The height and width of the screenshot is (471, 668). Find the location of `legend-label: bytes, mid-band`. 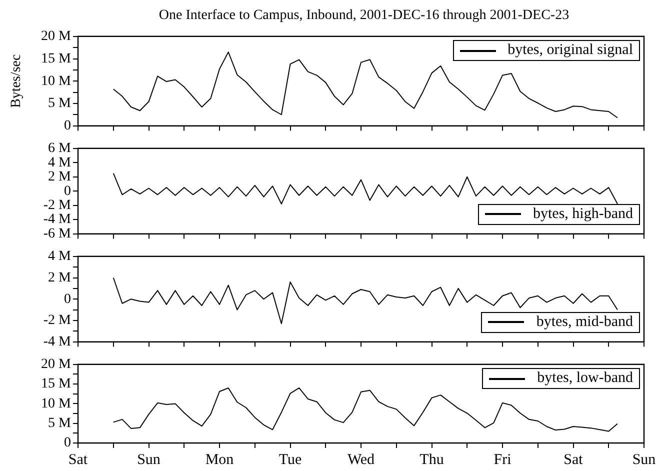

legend-label: bytes, mid-band is located at coordinates (584, 322).